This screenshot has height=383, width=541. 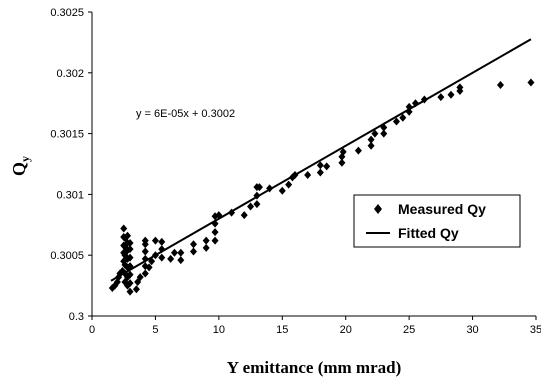 I want to click on y-tick-label: 0.3015, so click(x=67, y=135).